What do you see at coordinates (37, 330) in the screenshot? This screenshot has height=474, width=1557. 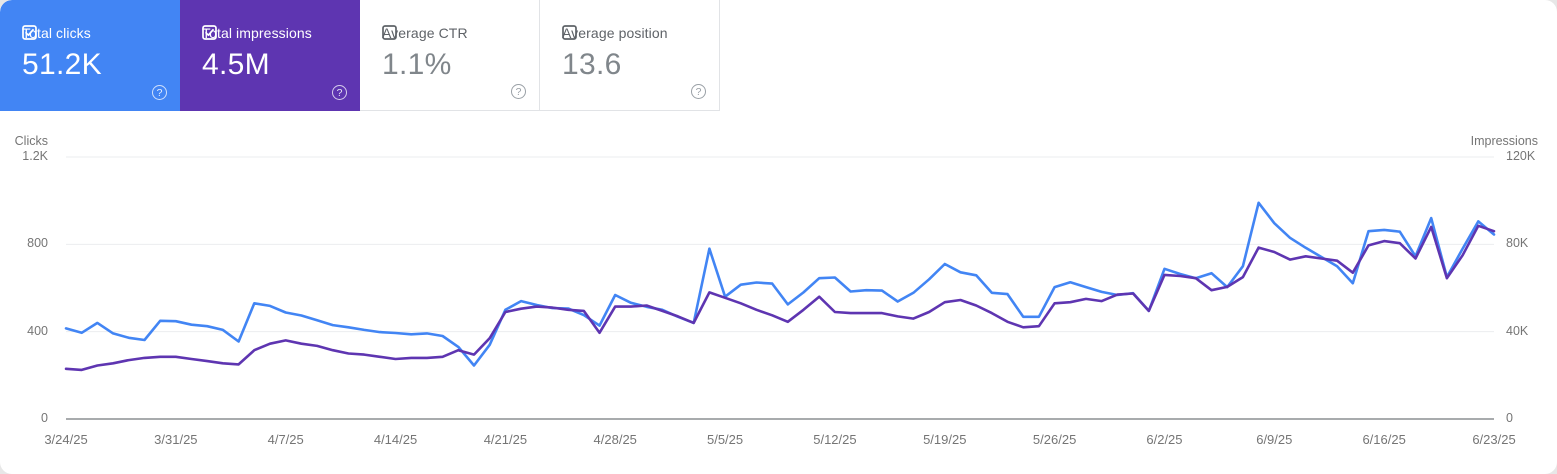 I see `left-axis-tick-label: 400` at bounding box center [37, 330].